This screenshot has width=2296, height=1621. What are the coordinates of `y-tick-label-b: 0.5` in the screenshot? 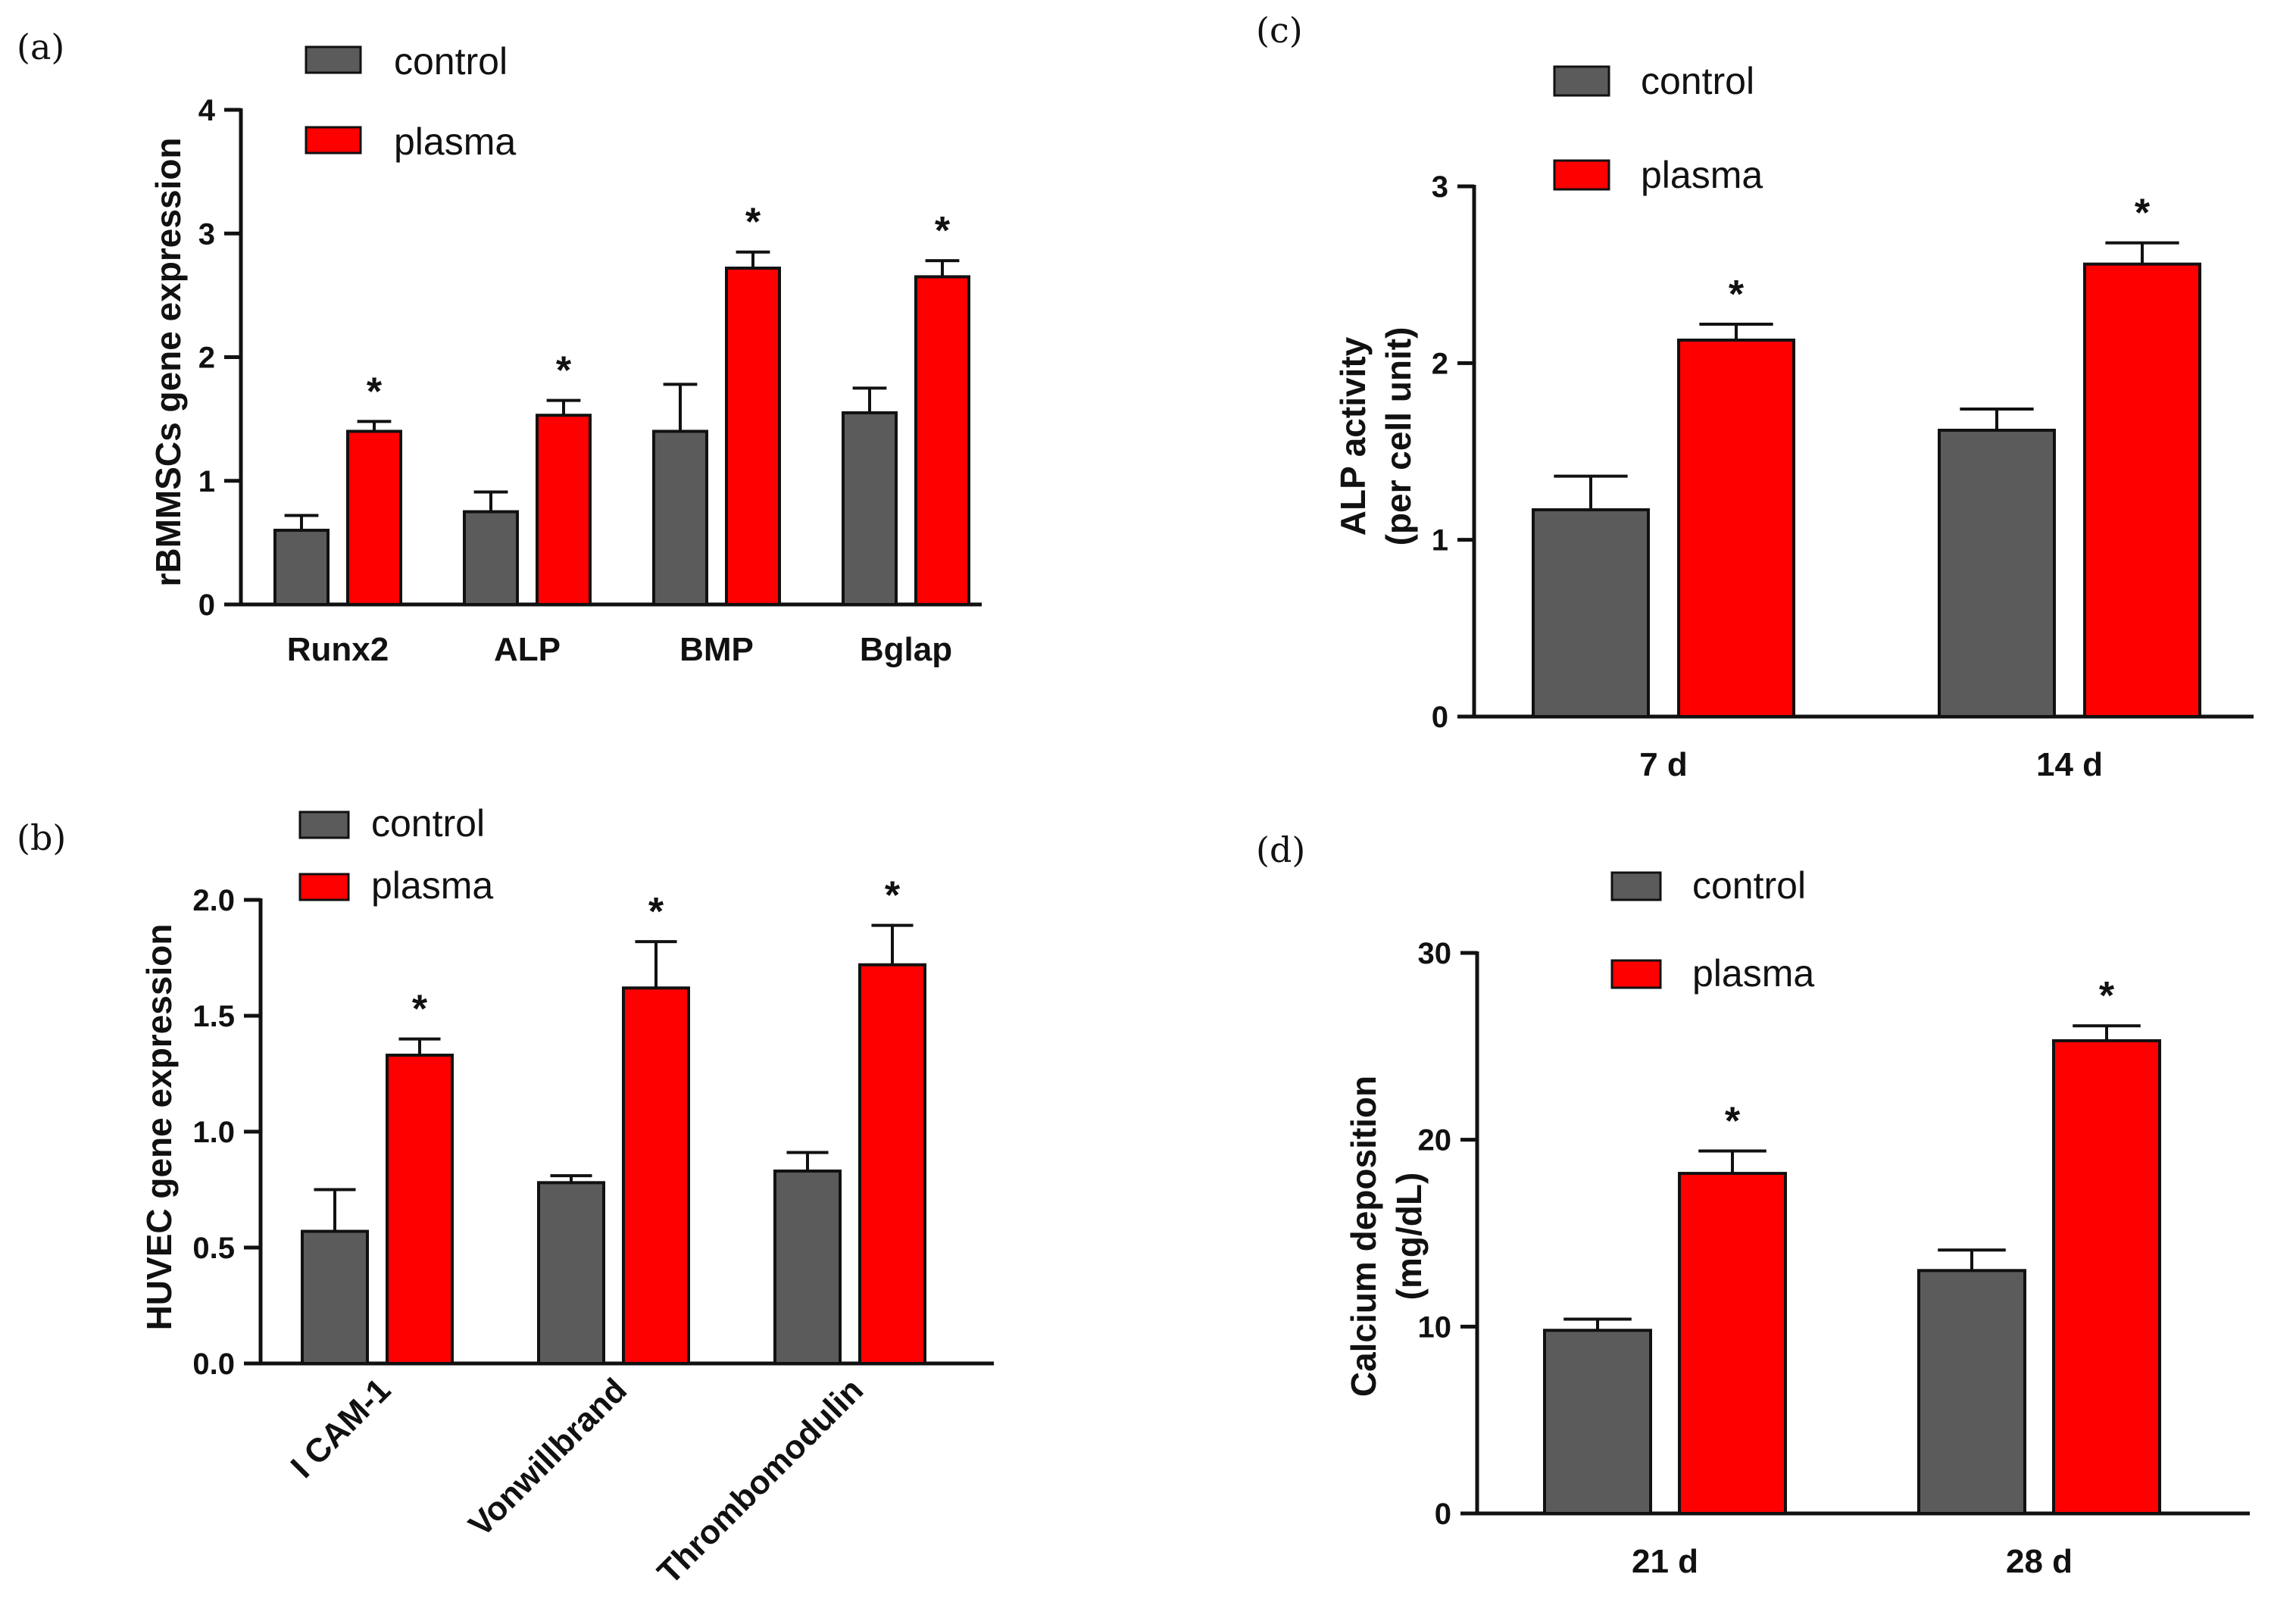 It's located at (213, 1248).